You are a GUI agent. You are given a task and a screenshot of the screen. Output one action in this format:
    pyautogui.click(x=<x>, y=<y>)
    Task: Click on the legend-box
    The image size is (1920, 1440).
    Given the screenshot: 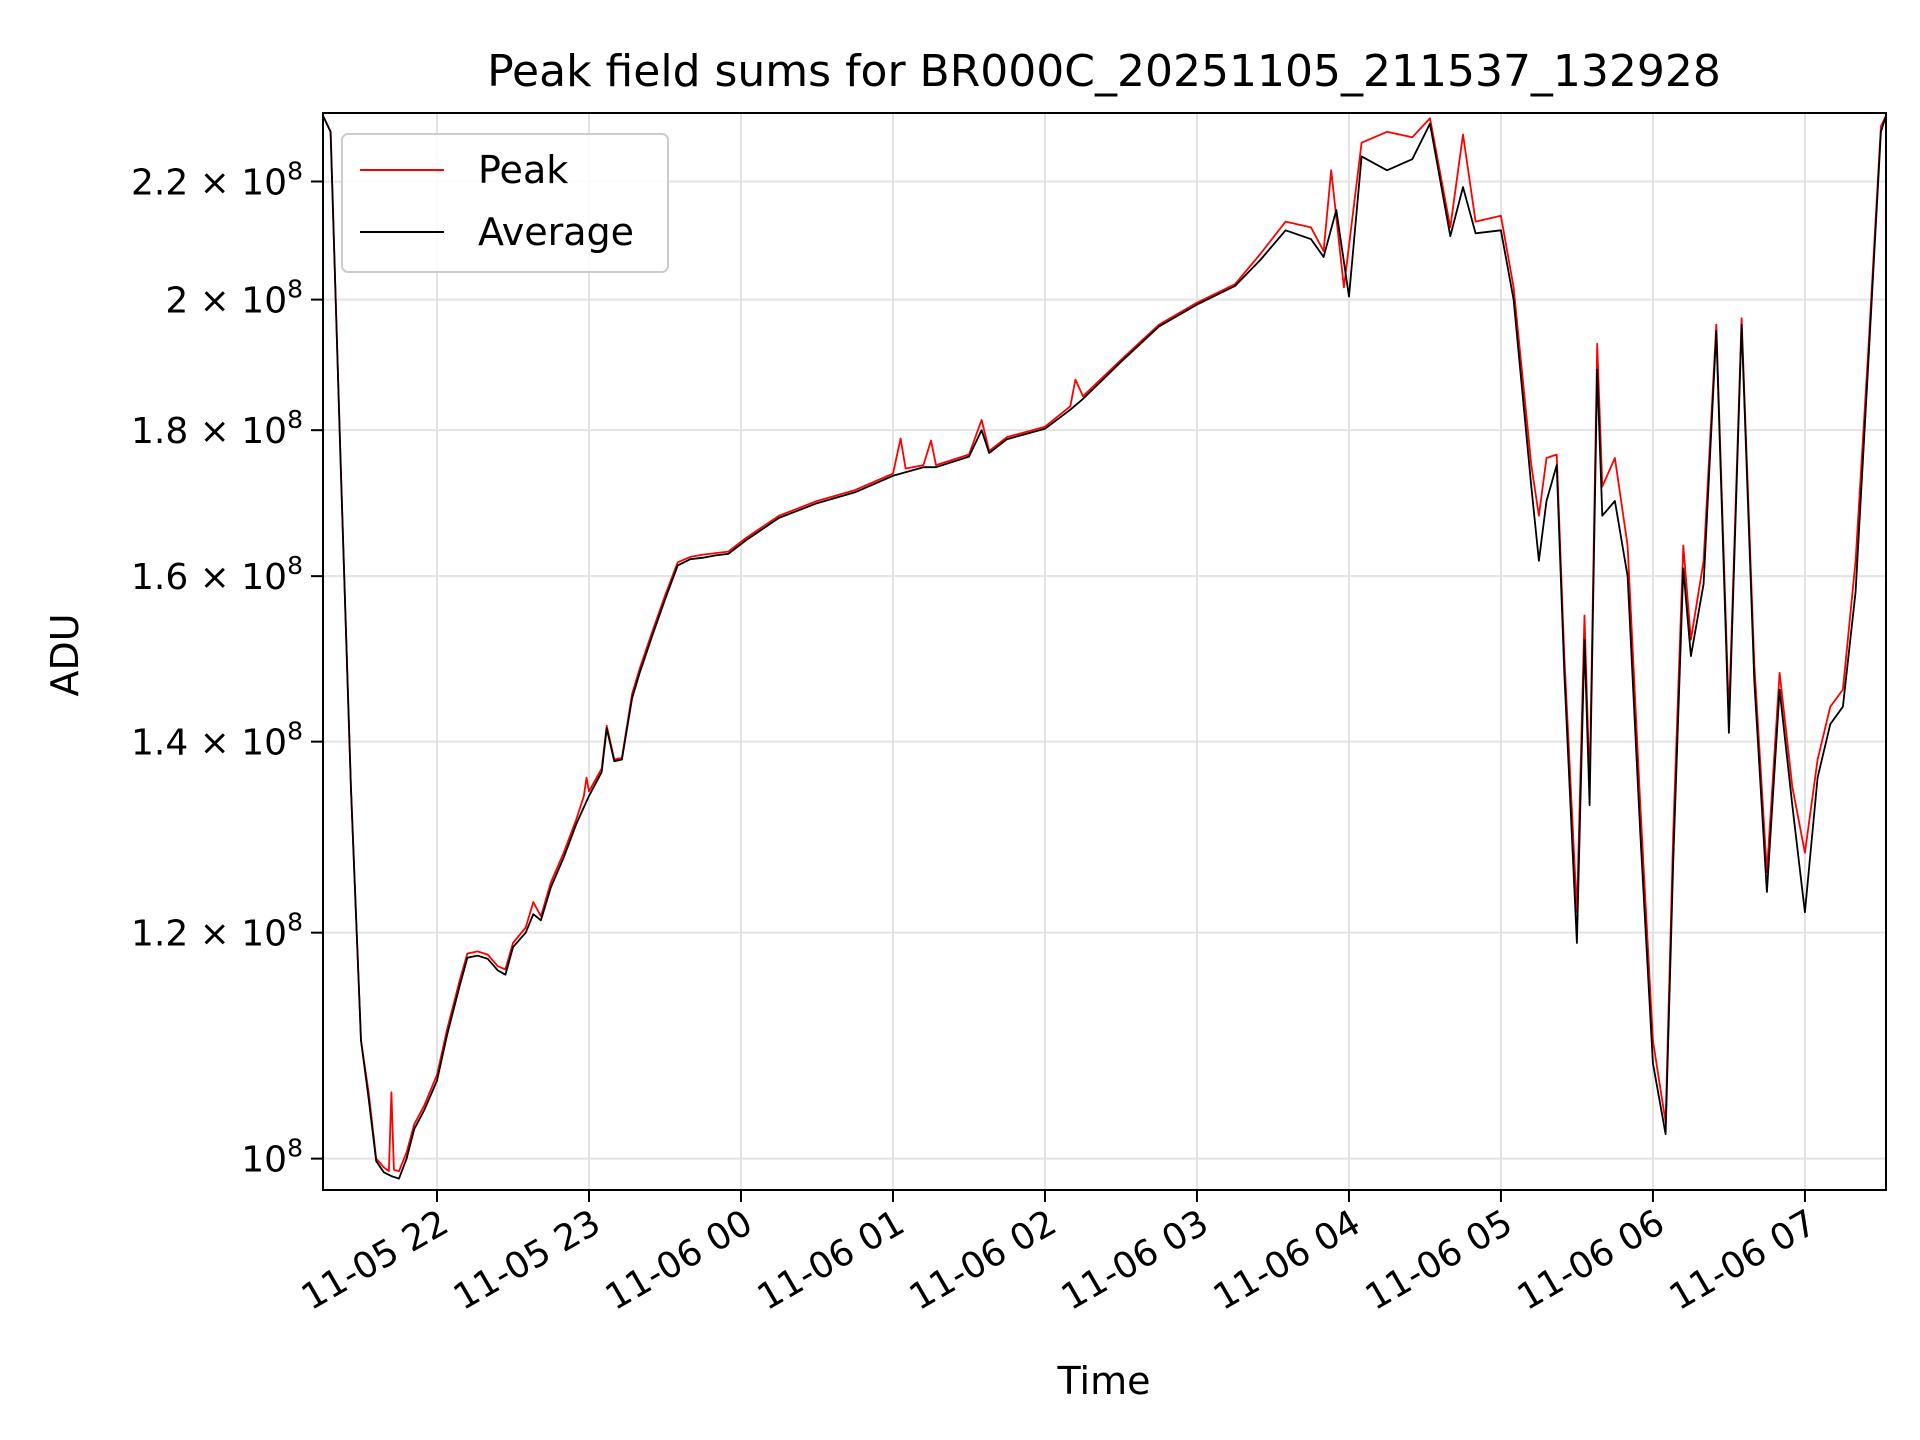 What is the action you would take?
    pyautogui.click(x=505, y=203)
    